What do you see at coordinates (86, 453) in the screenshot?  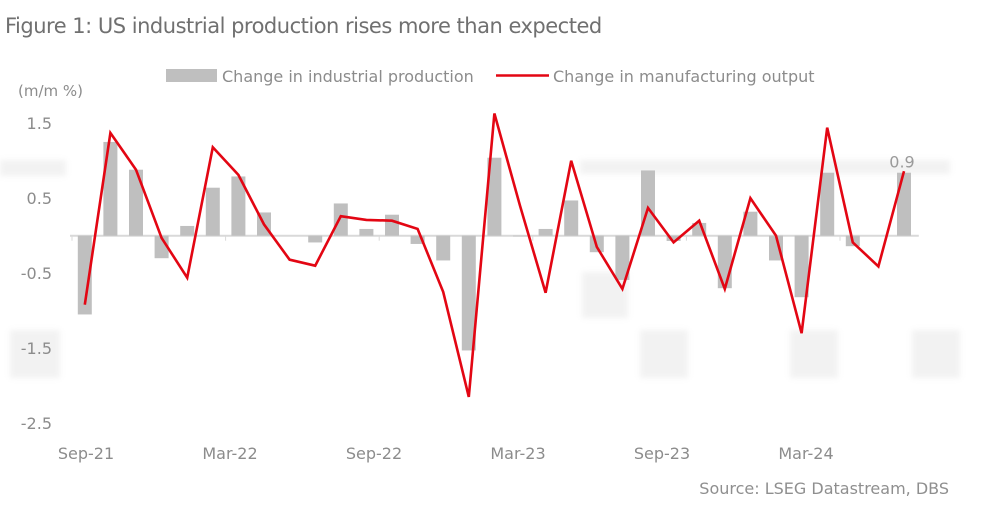 I see `x-tick-label: Sep-21` at bounding box center [86, 453].